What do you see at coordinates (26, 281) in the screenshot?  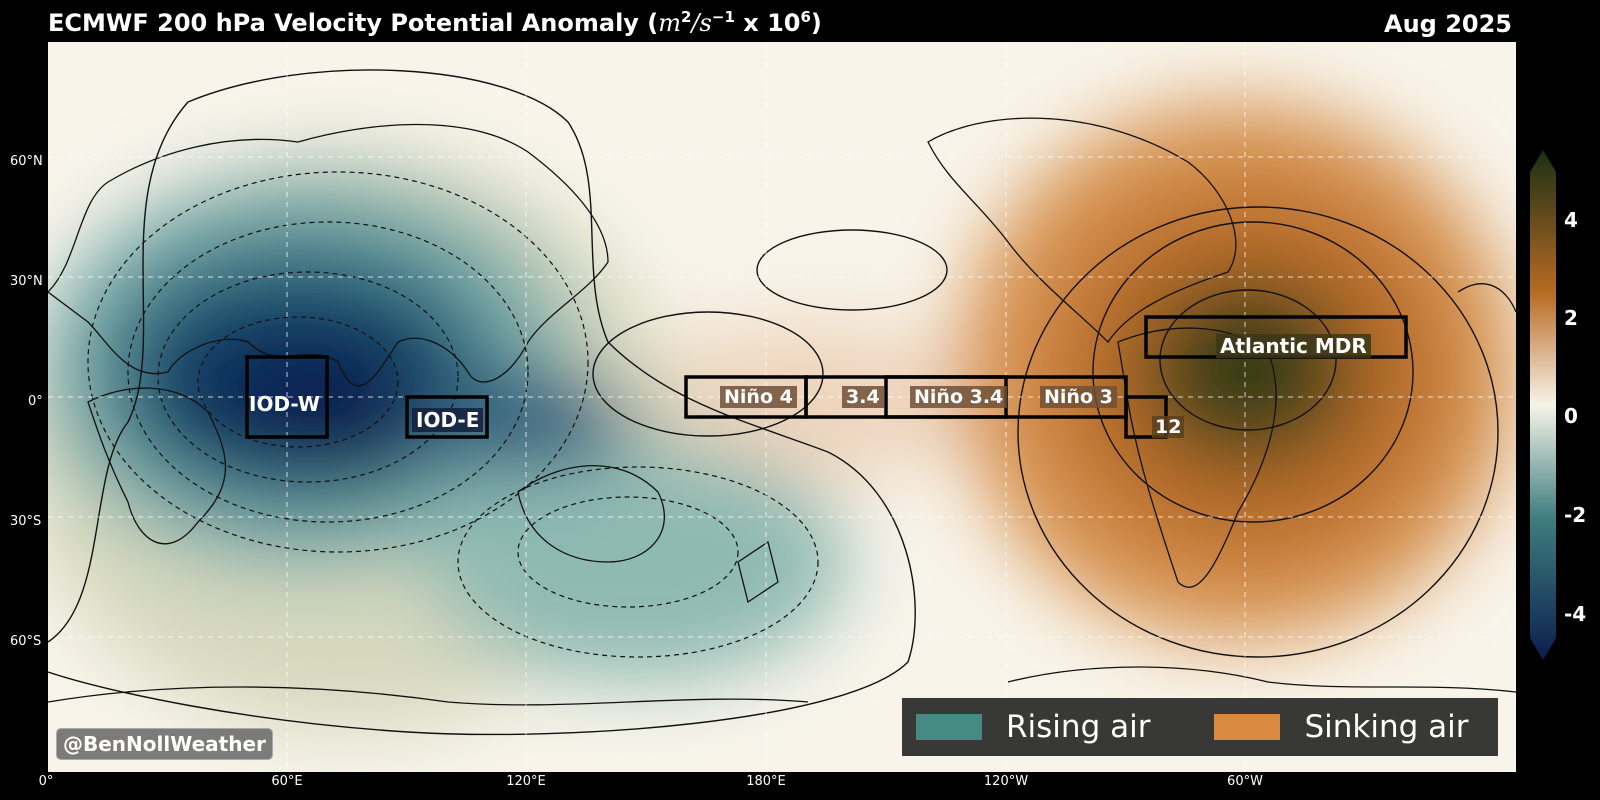 I see `lat-label-30n: 30°N` at bounding box center [26, 281].